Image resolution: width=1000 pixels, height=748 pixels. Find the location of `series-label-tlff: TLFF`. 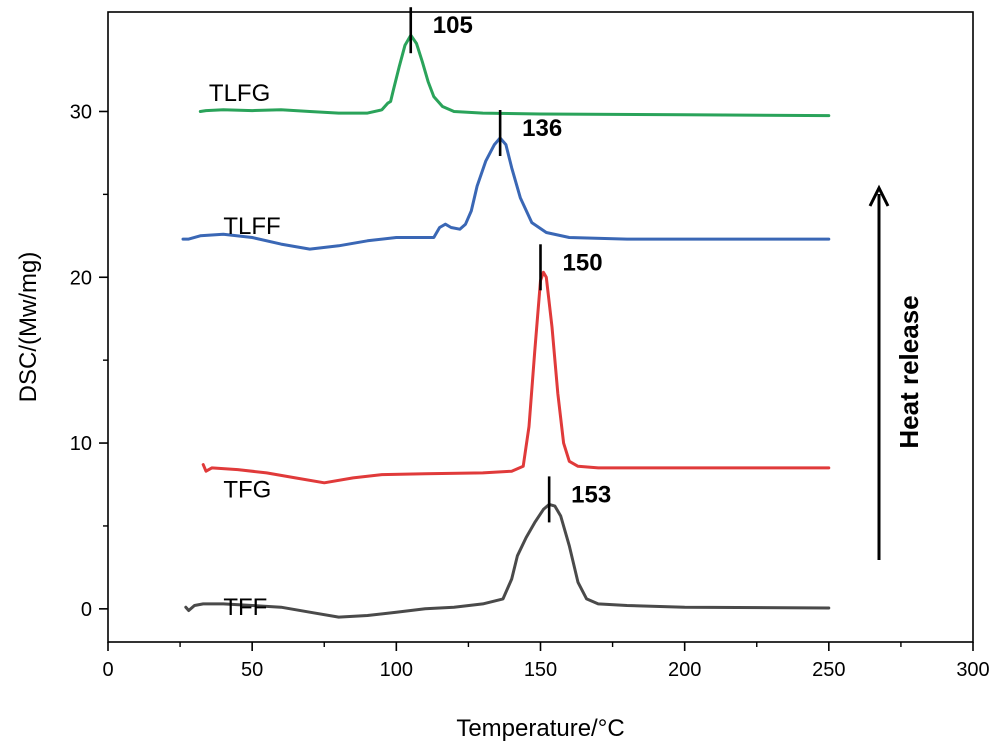

series-label-tlff: TLFF is located at coordinates (251, 226).